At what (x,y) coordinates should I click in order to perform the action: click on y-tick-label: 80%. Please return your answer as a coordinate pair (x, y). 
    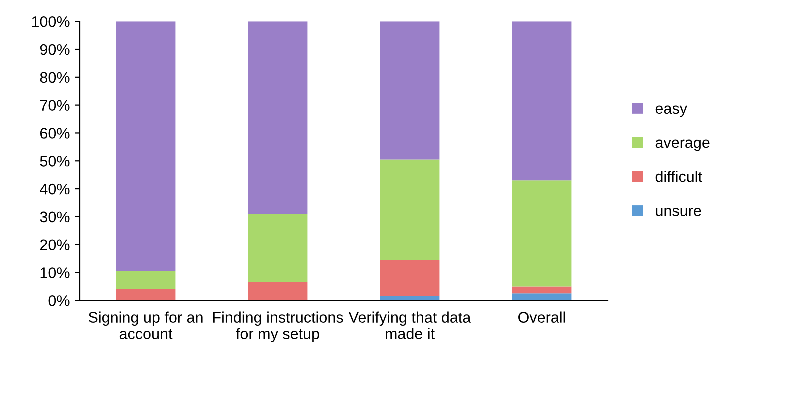
    Looking at the image, I should click on (55, 78).